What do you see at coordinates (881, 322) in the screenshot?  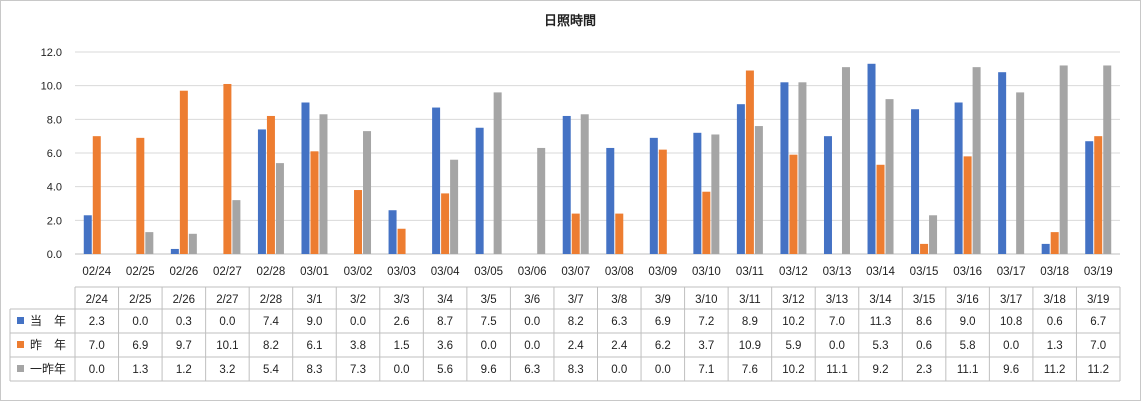 I see `table-cell: 11.3` at bounding box center [881, 322].